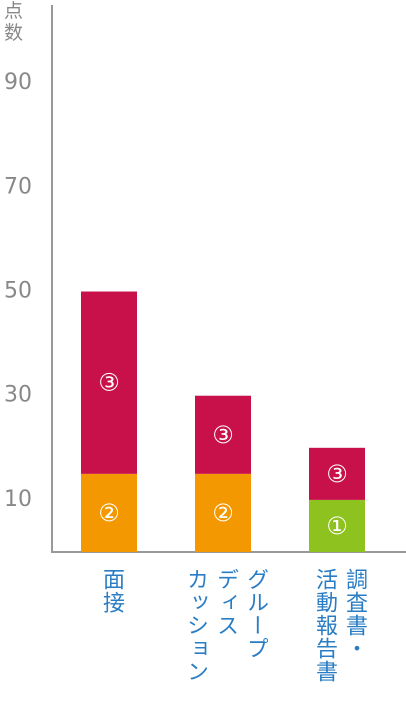 The image size is (406, 704). I want to click on y-tick-label: 90, so click(18, 82).